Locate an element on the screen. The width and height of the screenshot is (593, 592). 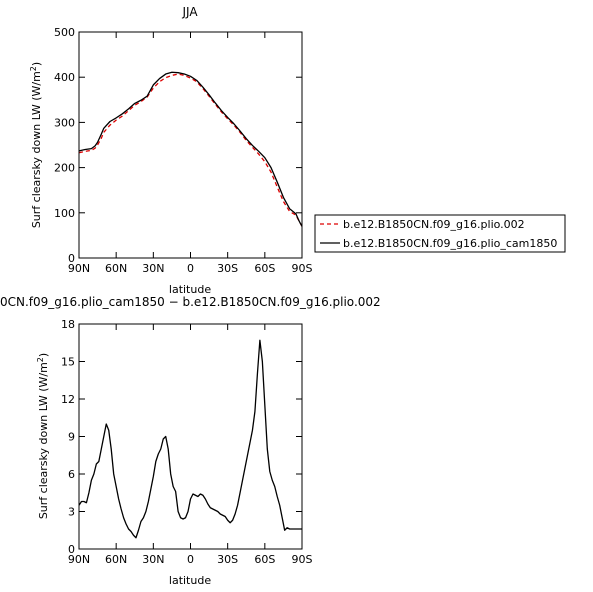
top-x-tick-label: 30S is located at coordinates (227, 268).